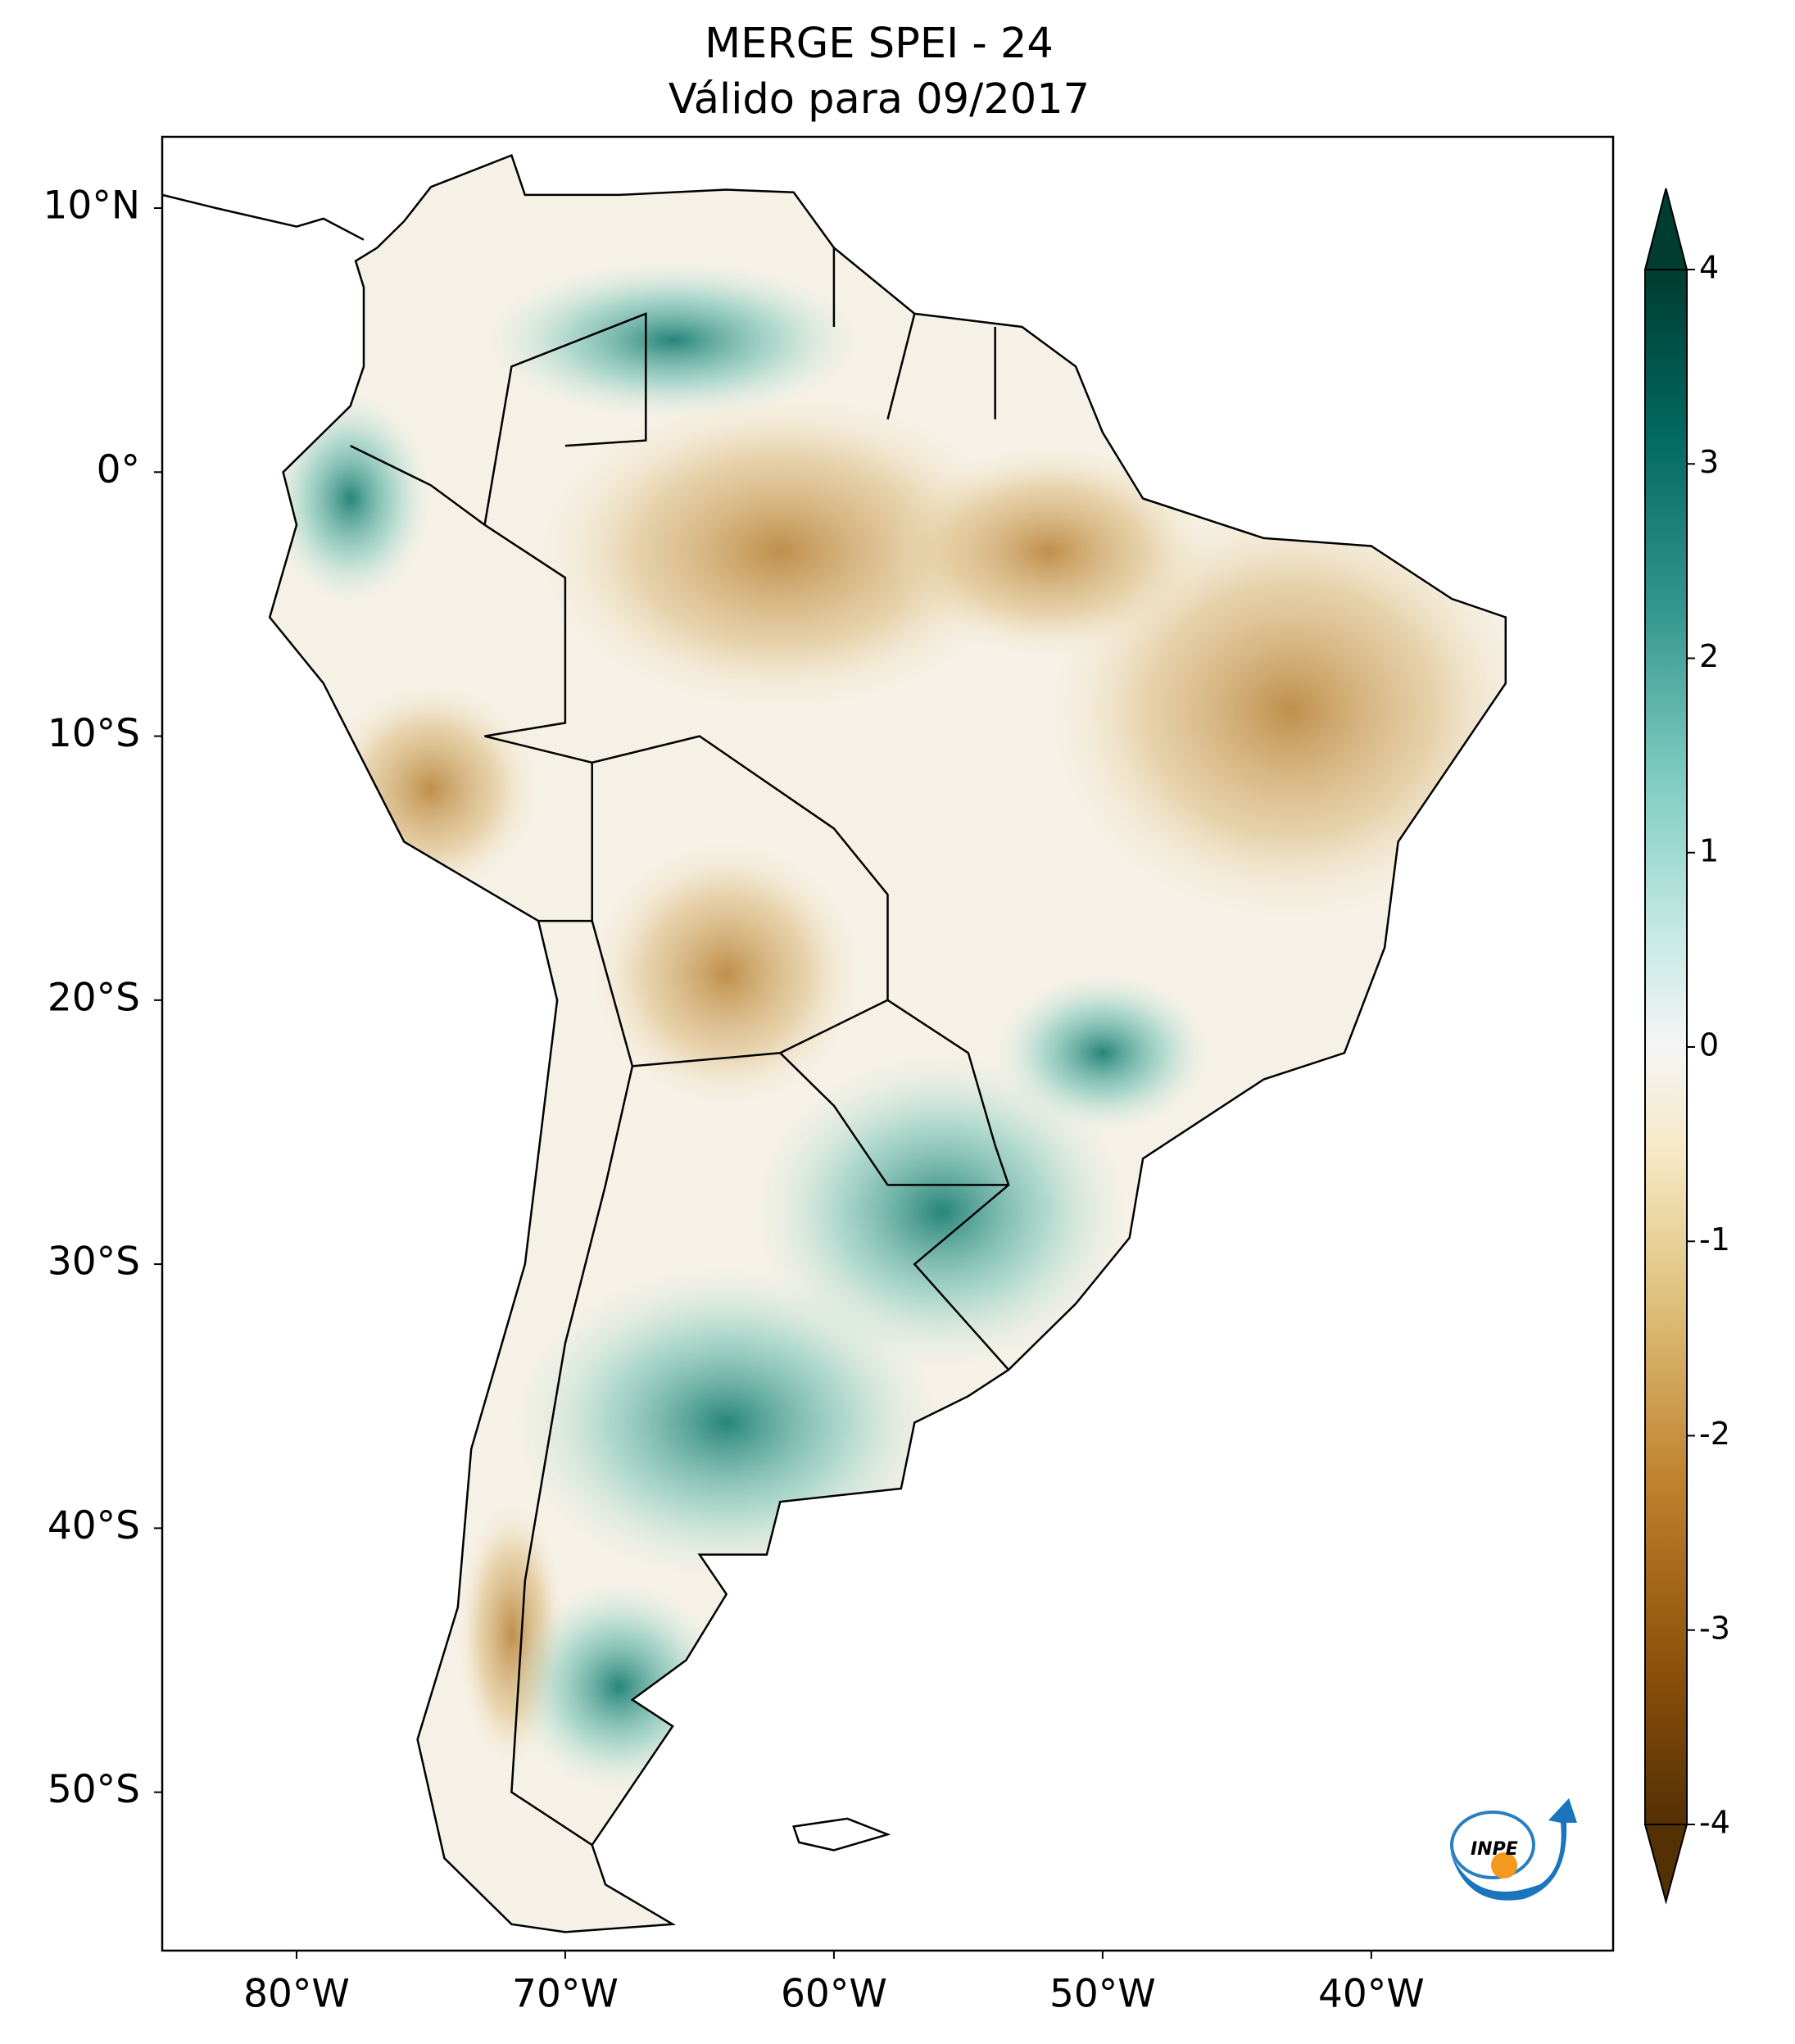 The width and height of the screenshot is (1795, 2044). What do you see at coordinates (1714, 1239) in the screenshot?
I see `colorbar-tick-label: -1` at bounding box center [1714, 1239].